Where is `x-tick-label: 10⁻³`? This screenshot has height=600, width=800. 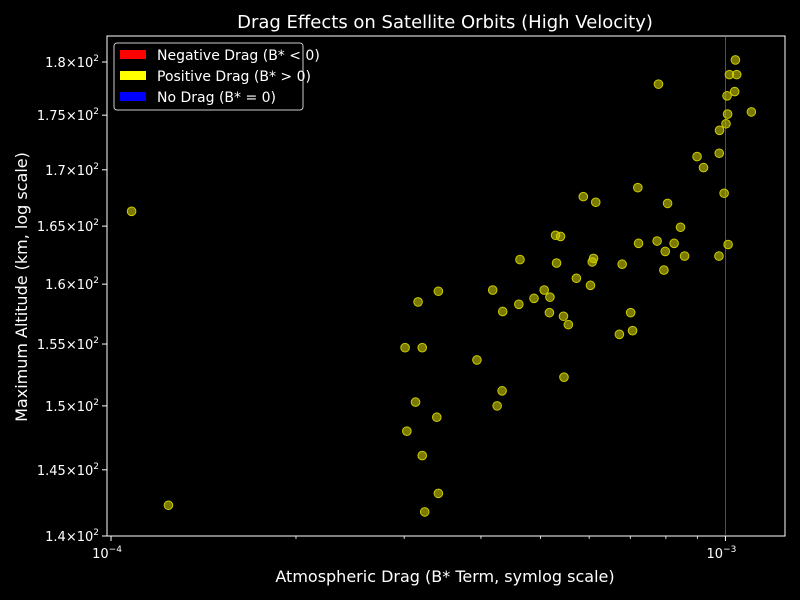
x-tick-label: 10⁻³ is located at coordinates (722, 553).